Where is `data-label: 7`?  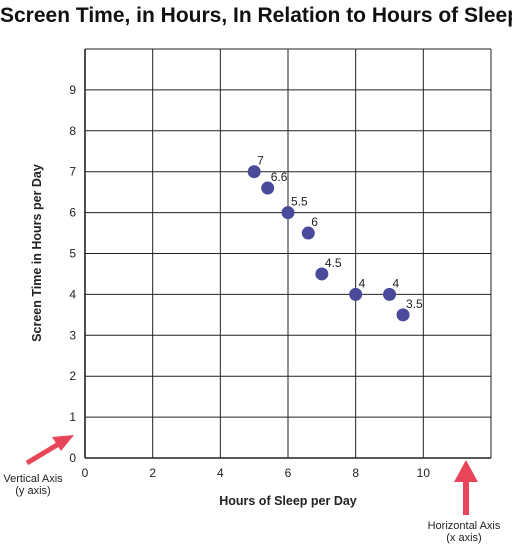 data-label: 7 is located at coordinates (260, 161).